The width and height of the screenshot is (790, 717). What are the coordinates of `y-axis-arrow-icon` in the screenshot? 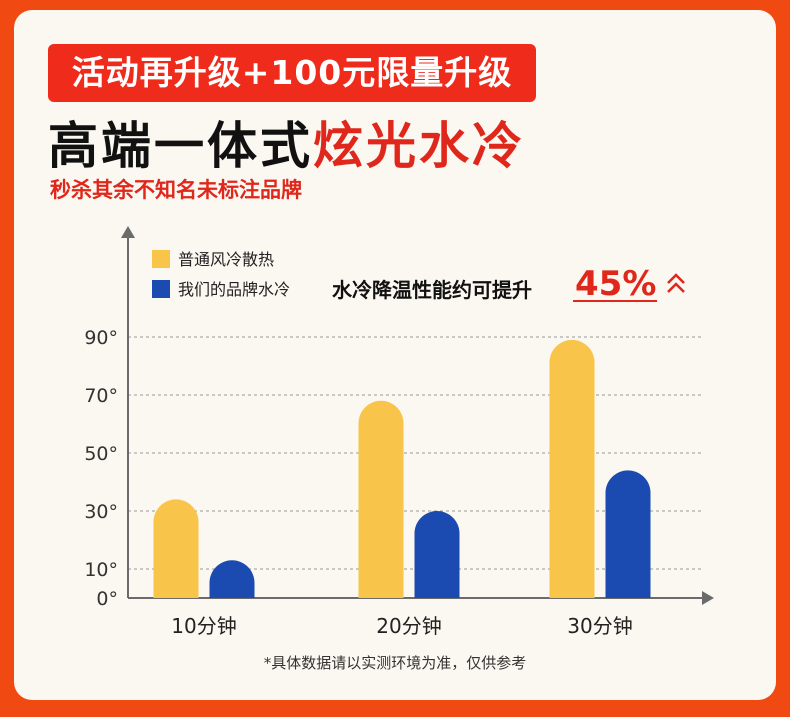 It's located at (128, 232).